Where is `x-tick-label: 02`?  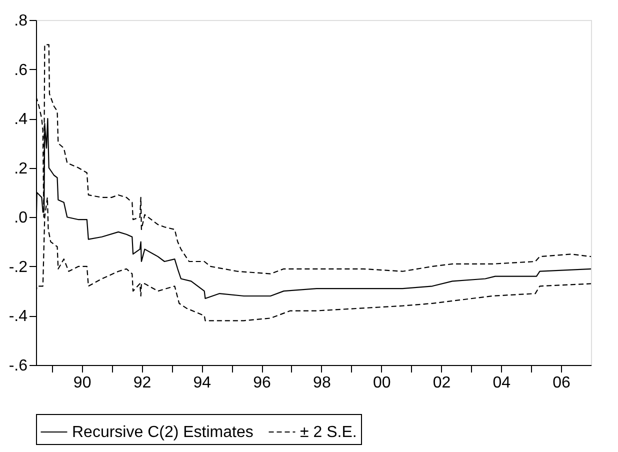 x-tick-label: 02 is located at coordinates (441, 383).